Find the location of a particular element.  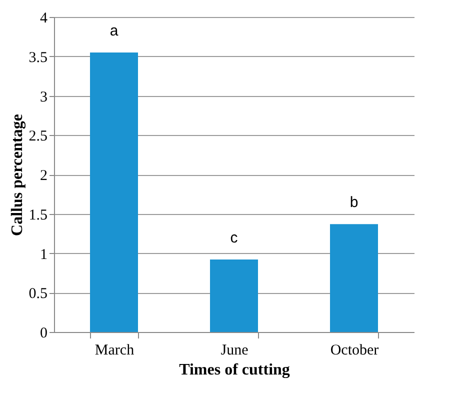

x-tick-label: March is located at coordinates (114, 350).